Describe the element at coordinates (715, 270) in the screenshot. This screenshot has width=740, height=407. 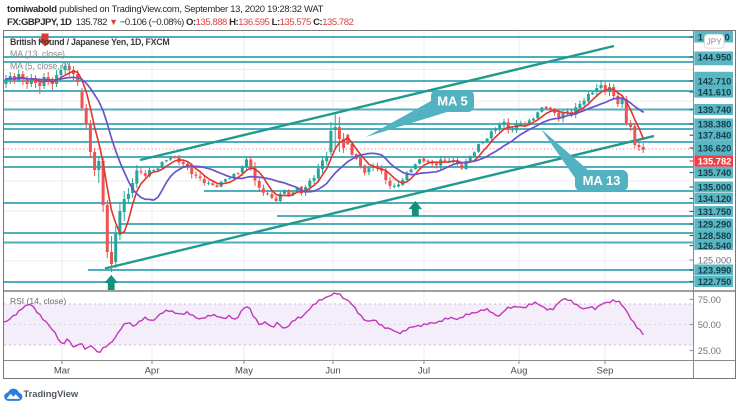
I see `svg-text: 123.990` at that location.